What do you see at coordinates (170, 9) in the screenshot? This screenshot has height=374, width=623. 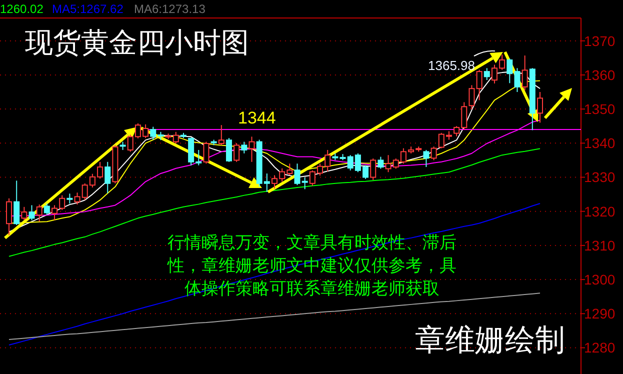 I see `text: MA6:1273.13` at bounding box center [170, 9].